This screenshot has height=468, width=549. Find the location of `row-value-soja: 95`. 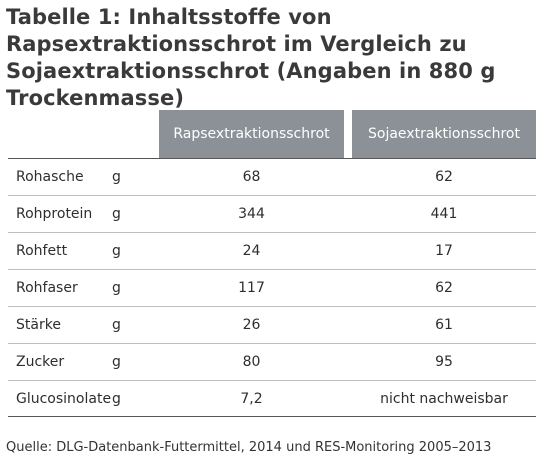

row-value-soja: 95 is located at coordinates (444, 361).